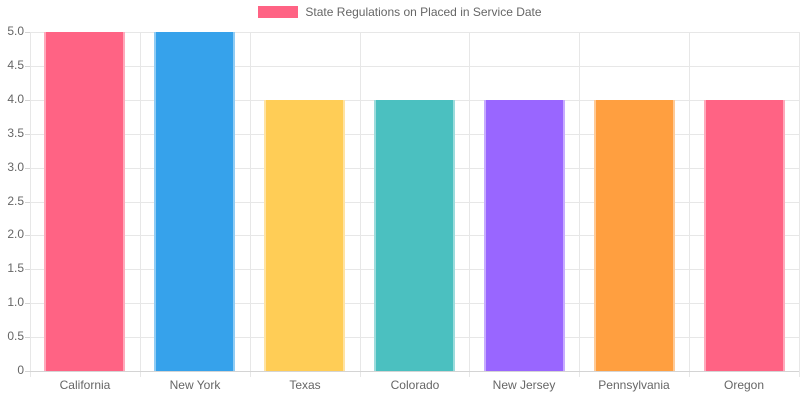 This screenshot has height=400, width=800. Describe the element at coordinates (634, 385) in the screenshot. I see `x-axis-category-label: Pennsylvania` at that location.